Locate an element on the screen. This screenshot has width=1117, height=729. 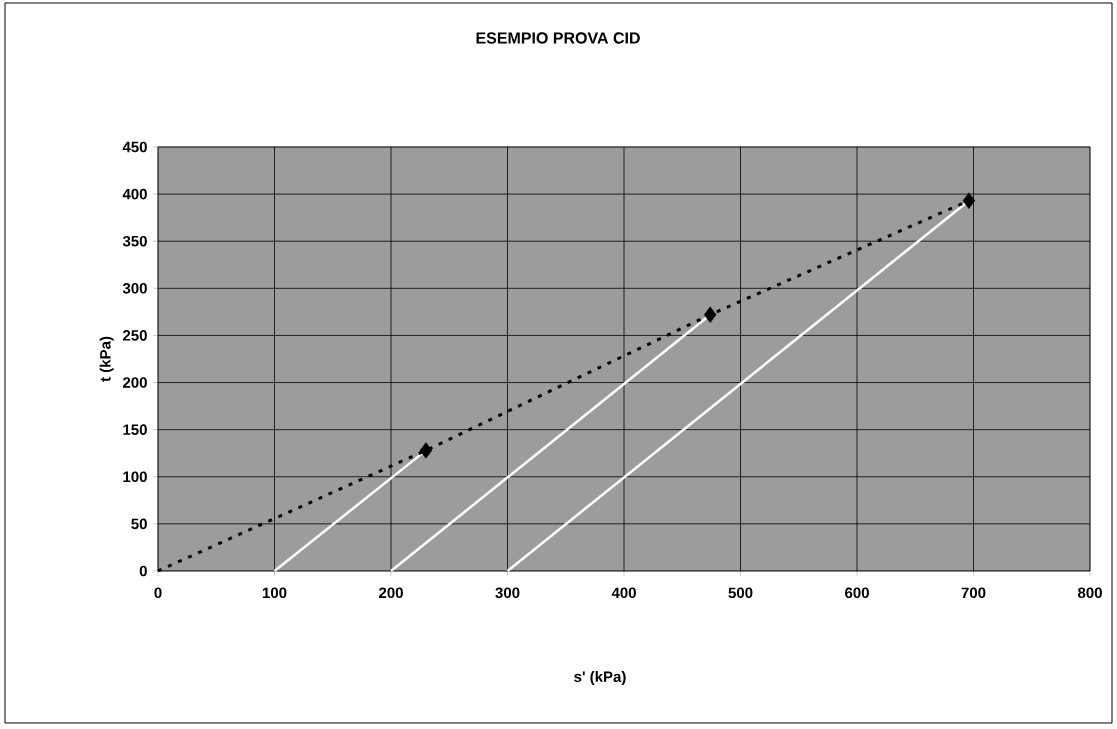
y-tick-label: 150 is located at coordinates (135, 429).